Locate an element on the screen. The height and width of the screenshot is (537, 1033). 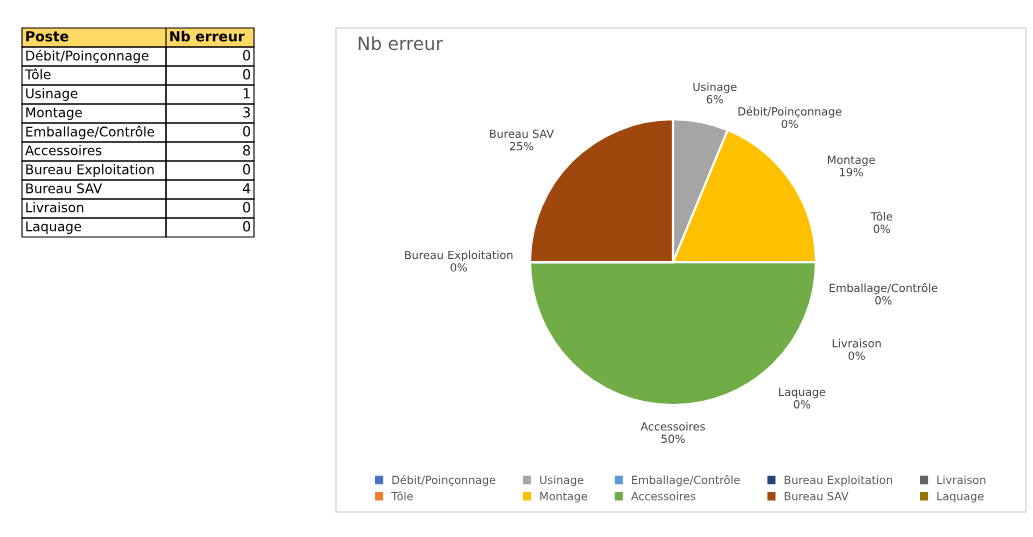
legend-label: Livraison is located at coordinates (961, 480).